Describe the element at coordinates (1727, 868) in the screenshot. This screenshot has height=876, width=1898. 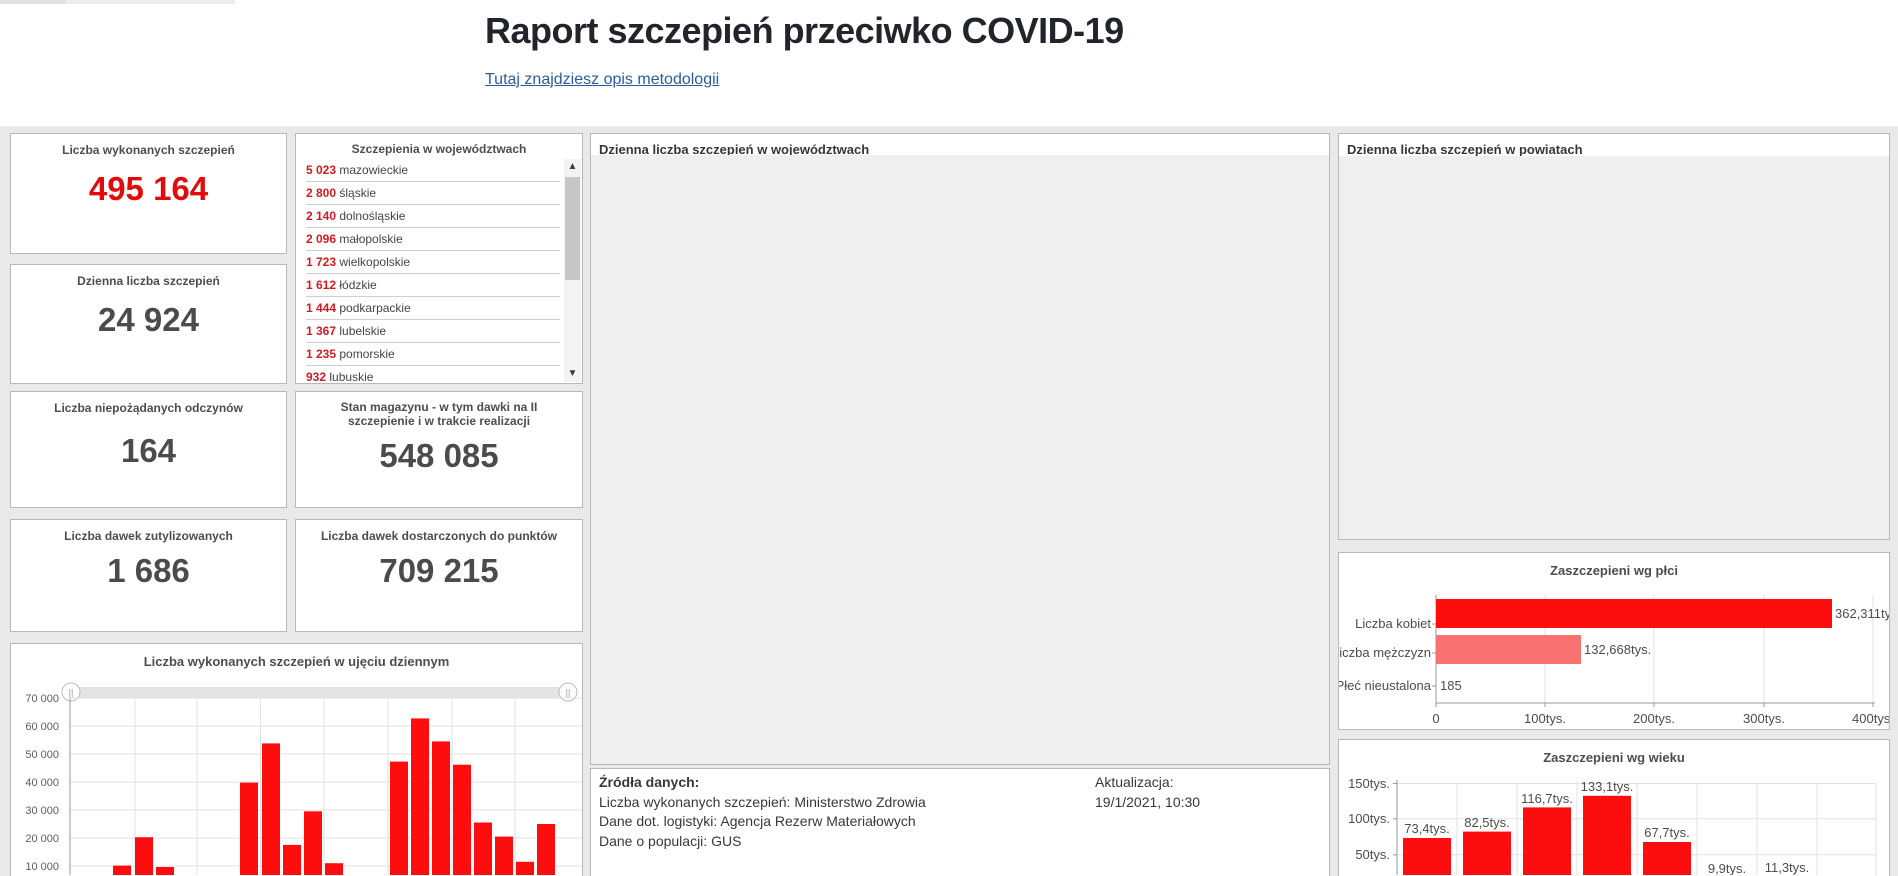
I see `svg-text: 9,9tys.` at that location.